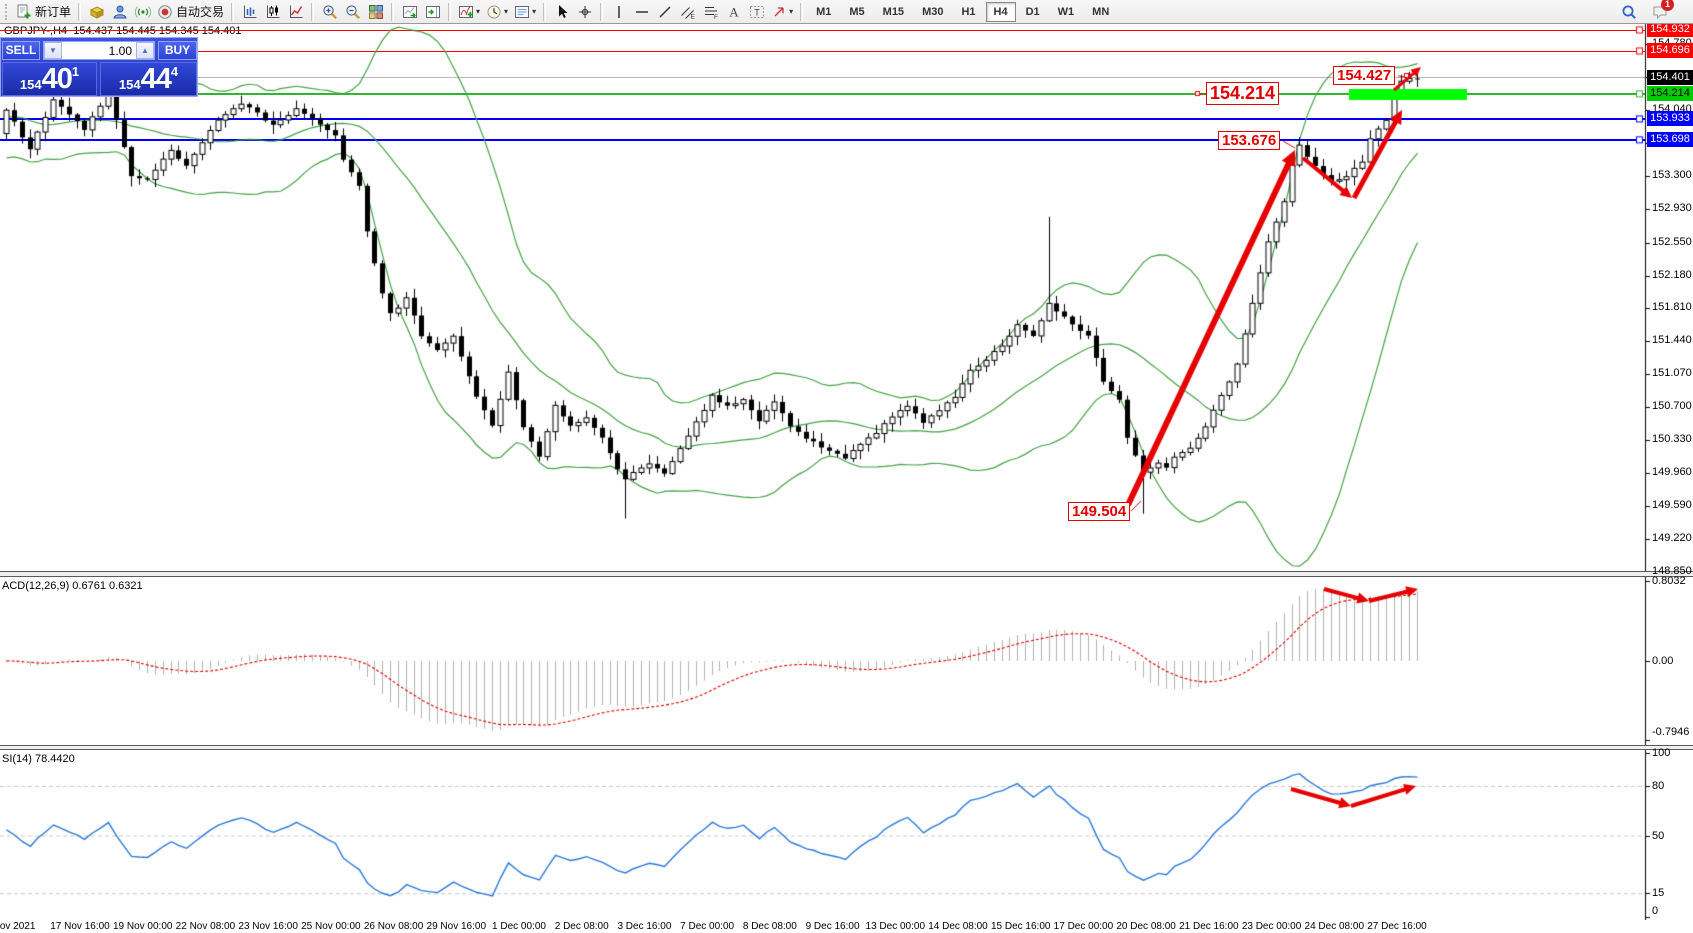 This screenshot has width=1693, height=933. I want to click on time-axis-label: 14 Dec 08:00, so click(958, 926).